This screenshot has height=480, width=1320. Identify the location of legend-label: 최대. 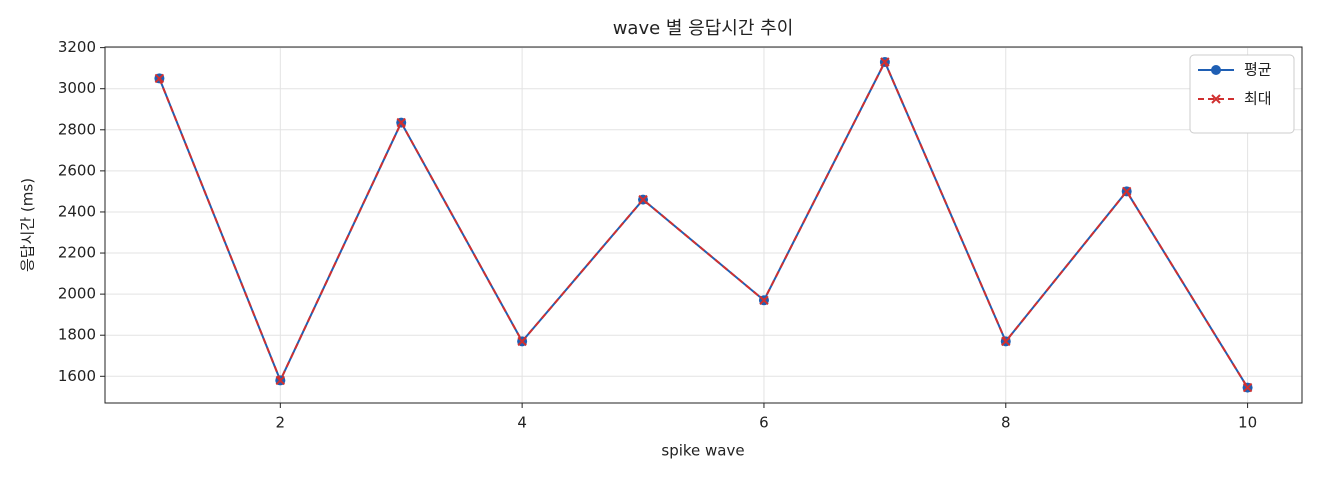
(1258, 99).